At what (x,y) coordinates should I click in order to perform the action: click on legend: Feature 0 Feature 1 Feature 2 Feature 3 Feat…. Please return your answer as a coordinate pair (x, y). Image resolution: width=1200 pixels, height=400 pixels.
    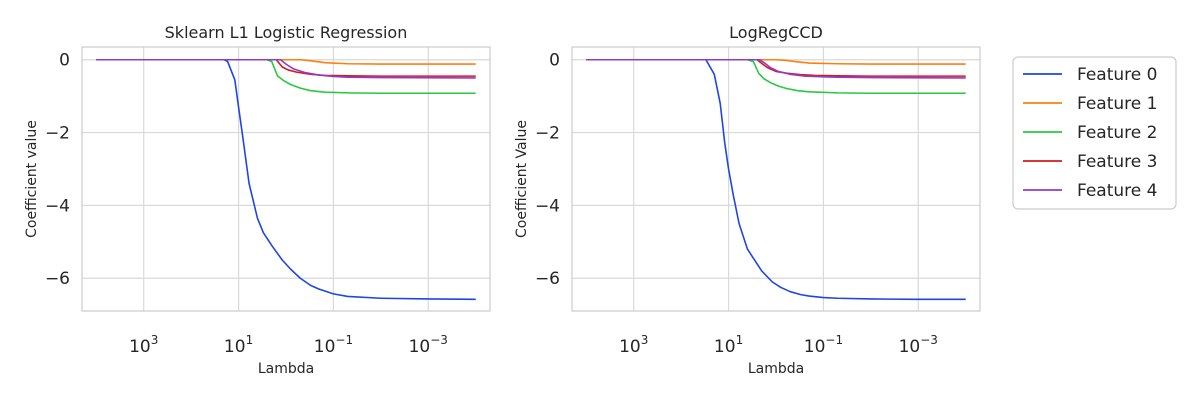
    Looking at the image, I should click on (1094, 133).